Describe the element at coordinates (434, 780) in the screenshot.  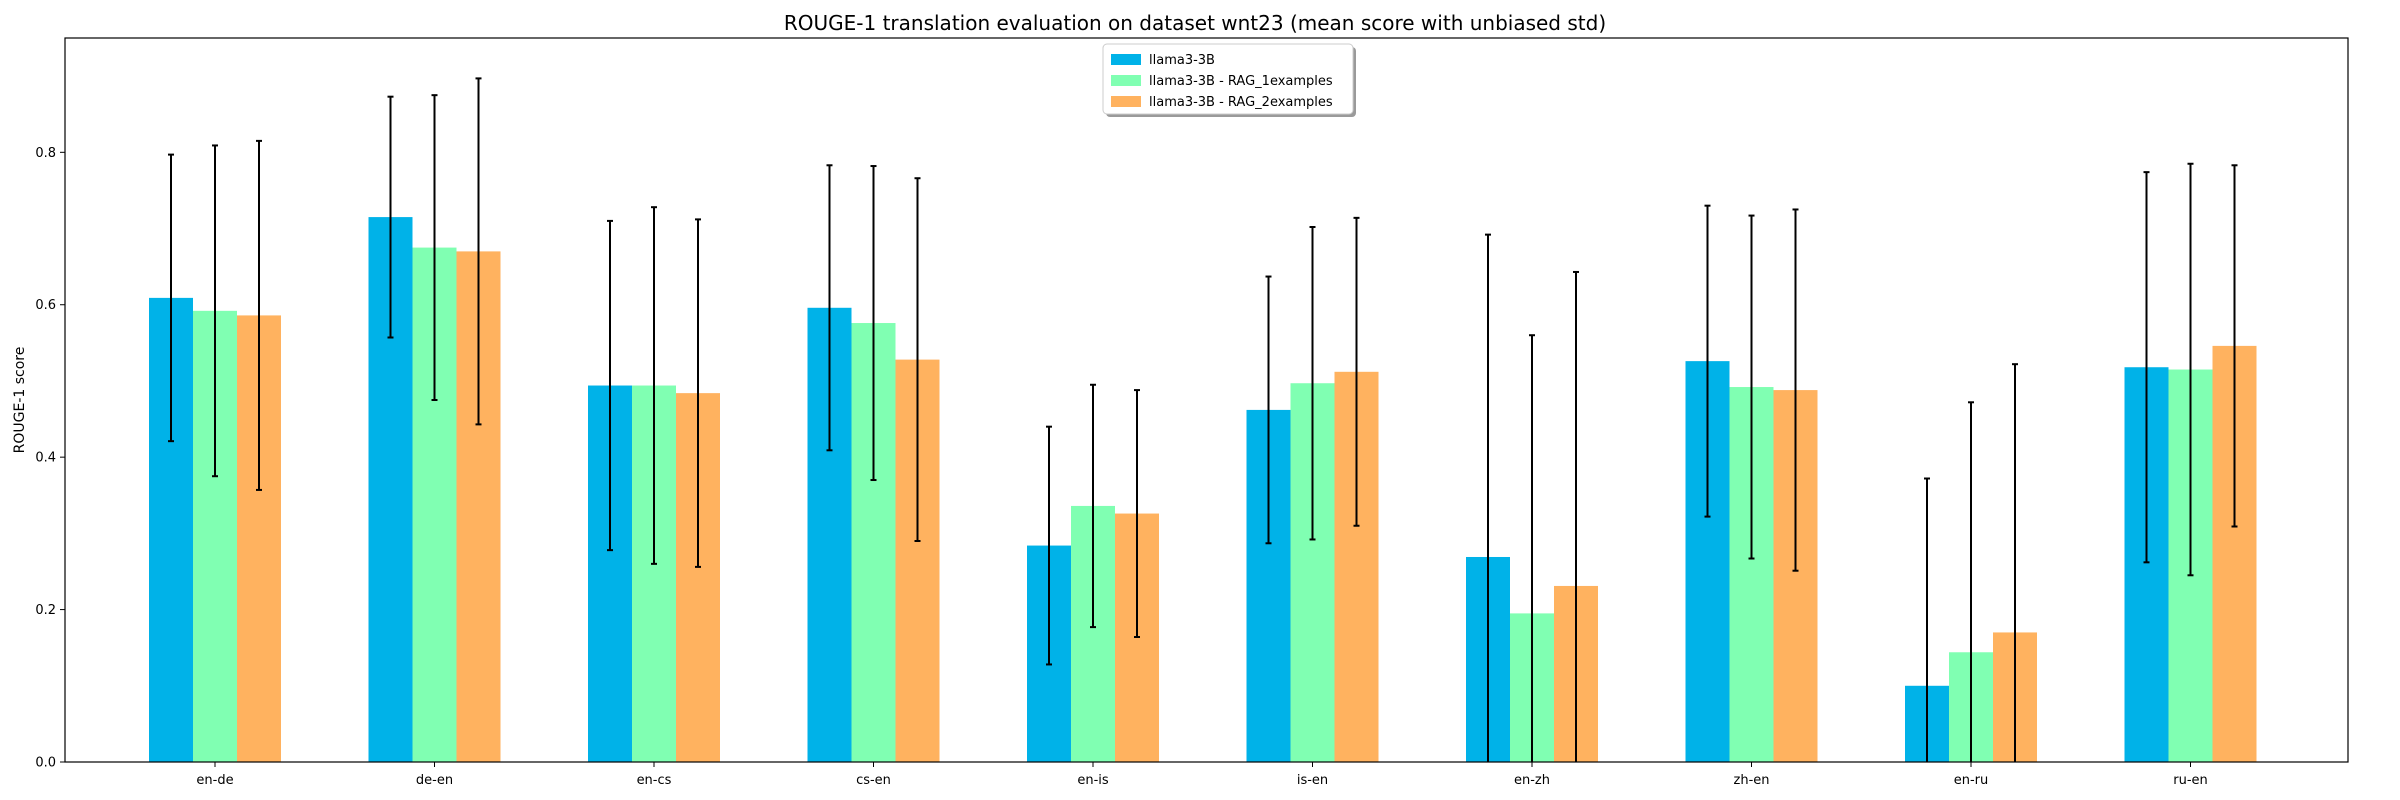
I see `x-tick-label: de-en` at that location.